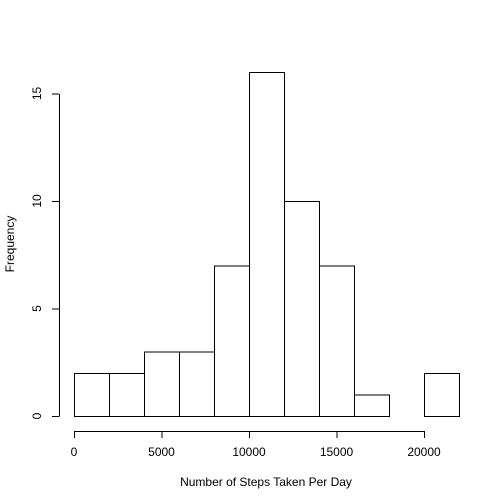  What do you see at coordinates (337, 452) in the screenshot?
I see `x-tick-label: 15000` at bounding box center [337, 452].